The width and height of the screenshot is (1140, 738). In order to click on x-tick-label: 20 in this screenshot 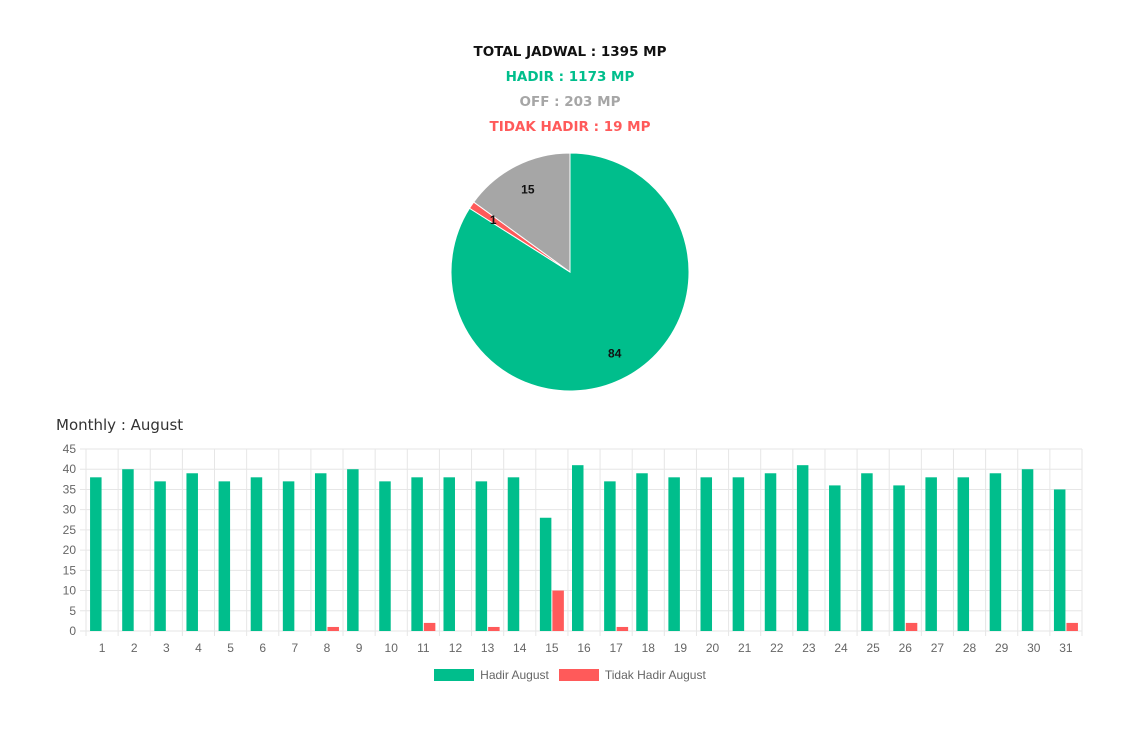, I will do `click(713, 648)`.